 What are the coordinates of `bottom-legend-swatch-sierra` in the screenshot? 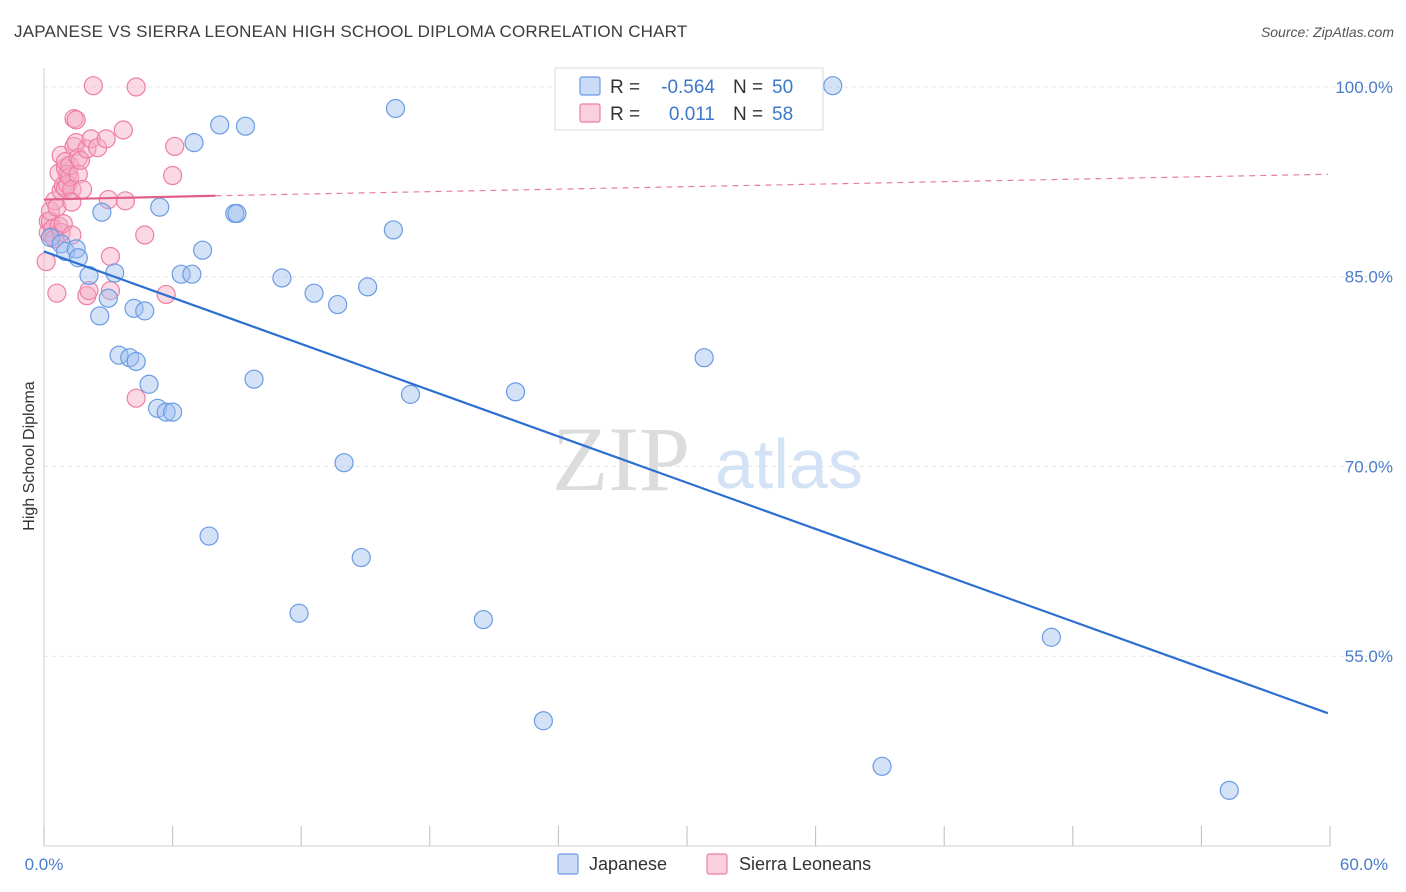 It's located at (717, 864).